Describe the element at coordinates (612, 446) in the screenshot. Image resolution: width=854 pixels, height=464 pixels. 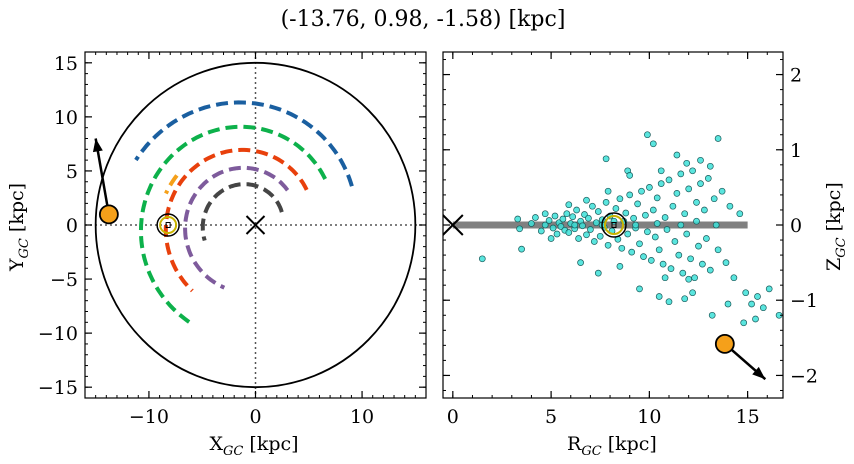
I see `x-axis-label: RGC [kpc]` at that location.